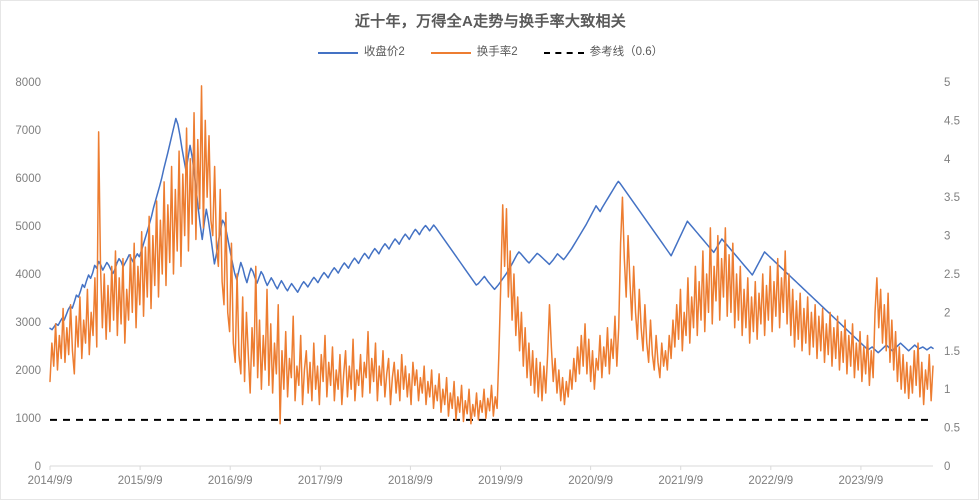  Describe the element at coordinates (497, 52) in the screenshot. I see `legend-label-turnover-rate: 换手率2` at that location.